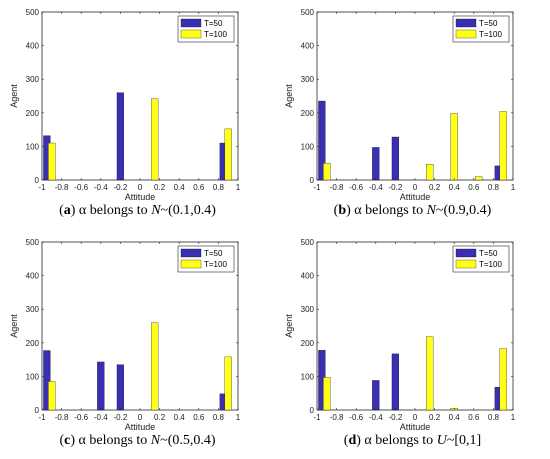  I want to click on chart-c-caption: (c) α belongs to N~(0.5,0.4), so click(137, 440).